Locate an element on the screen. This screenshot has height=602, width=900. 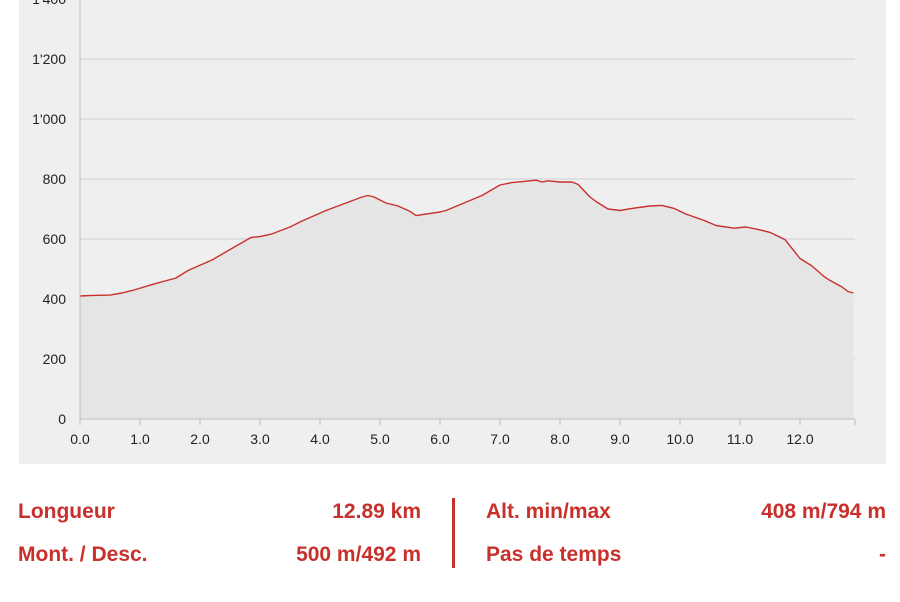
stats-divider is located at coordinates (453, 533).